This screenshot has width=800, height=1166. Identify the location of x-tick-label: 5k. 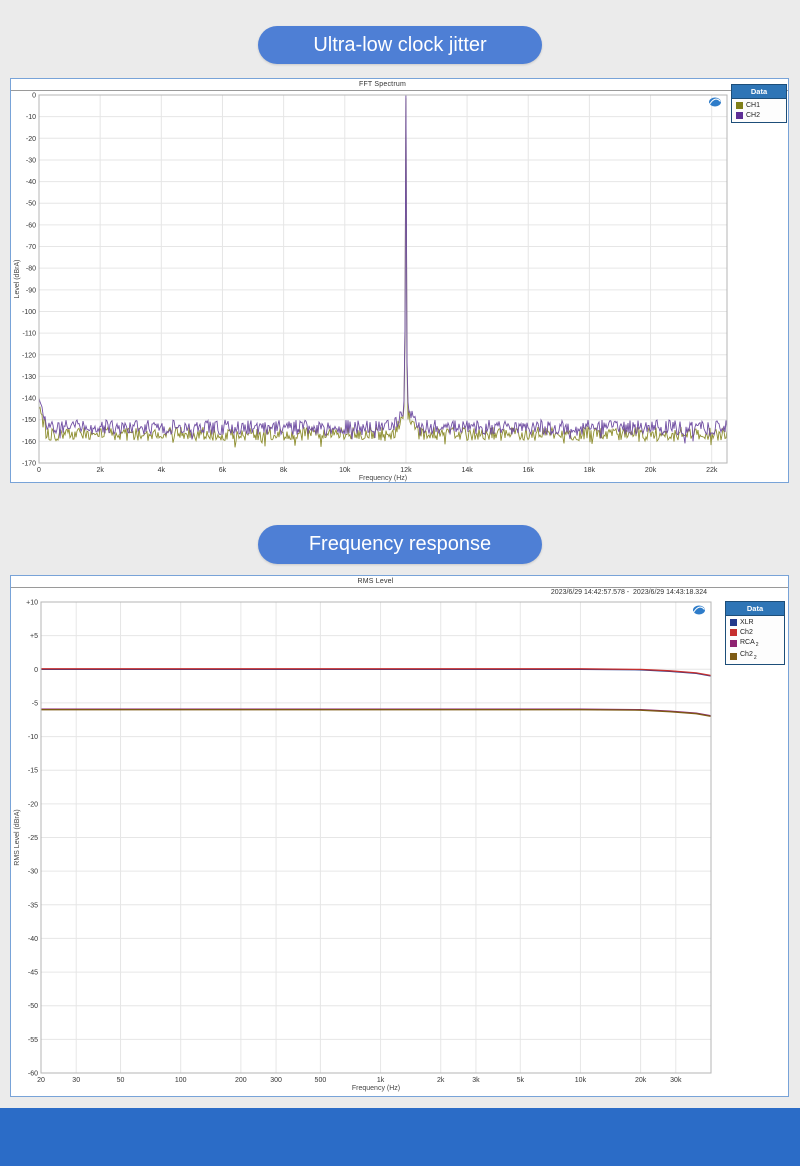
(521, 1080).